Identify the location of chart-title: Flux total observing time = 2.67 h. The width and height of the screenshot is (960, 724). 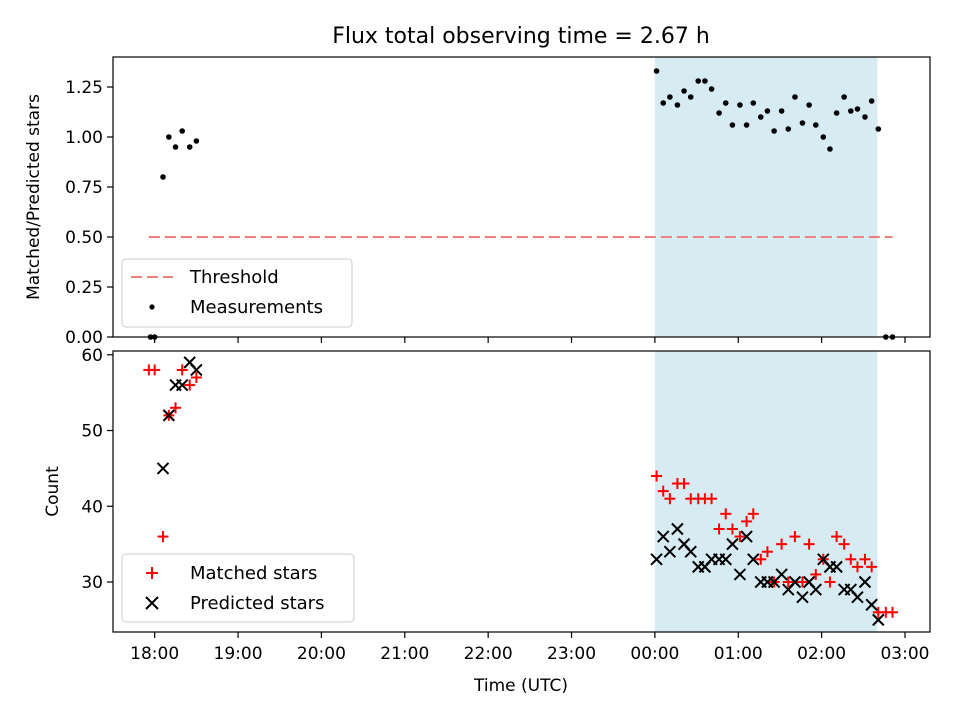
(521, 36).